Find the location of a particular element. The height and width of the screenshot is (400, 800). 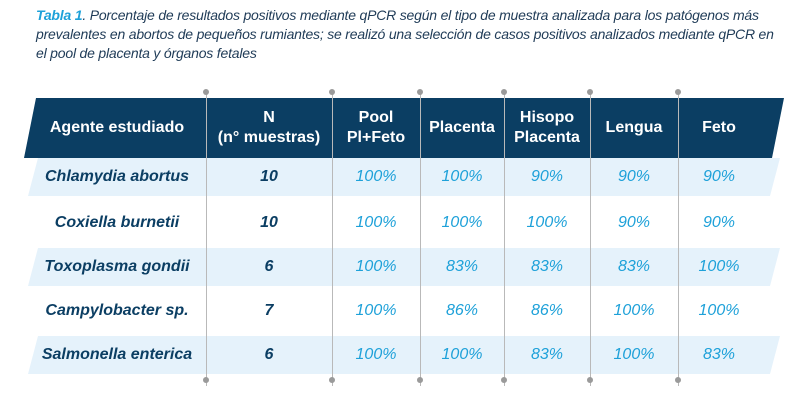

header-cell-pool: Pool Pl+Feto is located at coordinates (376, 127).